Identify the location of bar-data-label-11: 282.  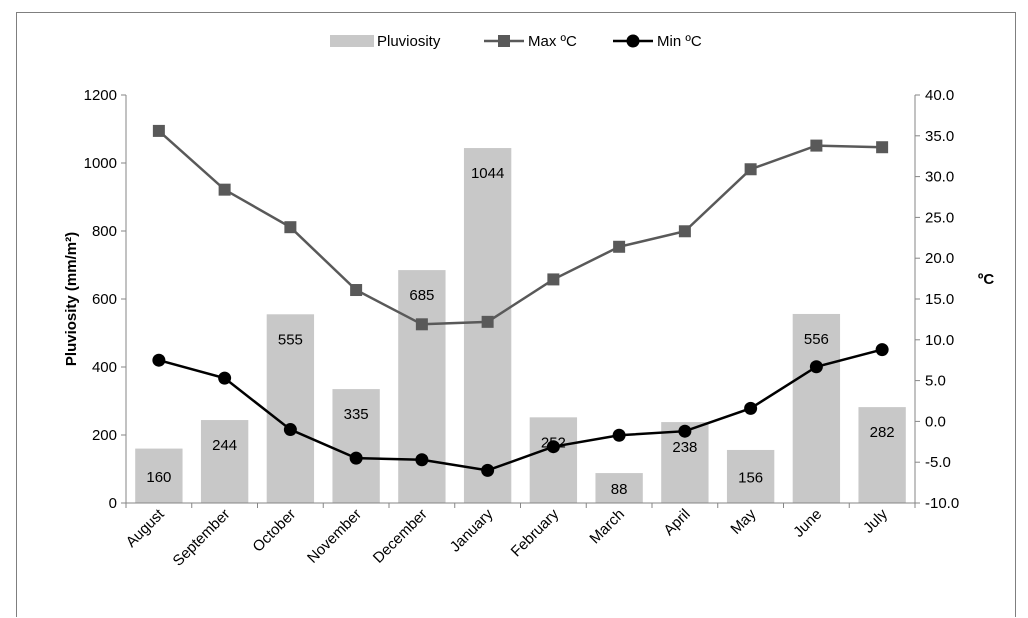
(882, 432).